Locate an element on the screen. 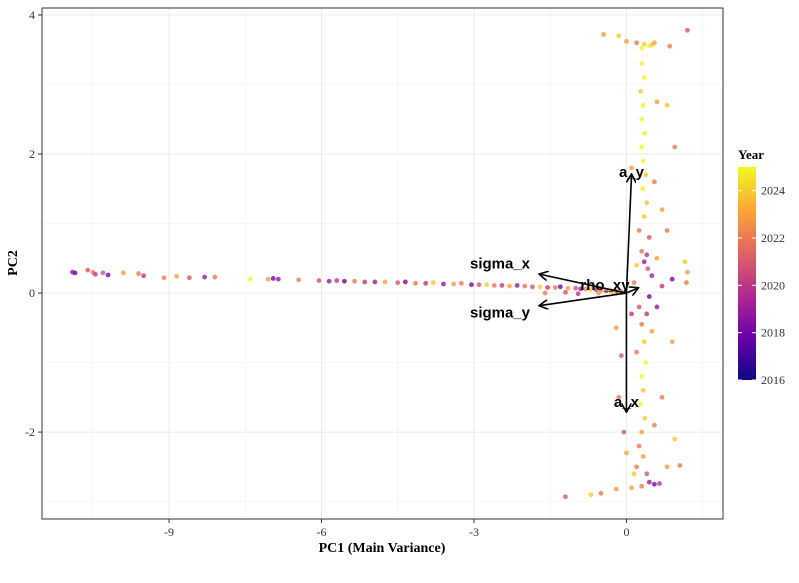 Image resolution: width=799 pixels, height=583 pixels. x-tick-label: -3 is located at coordinates (474, 532).